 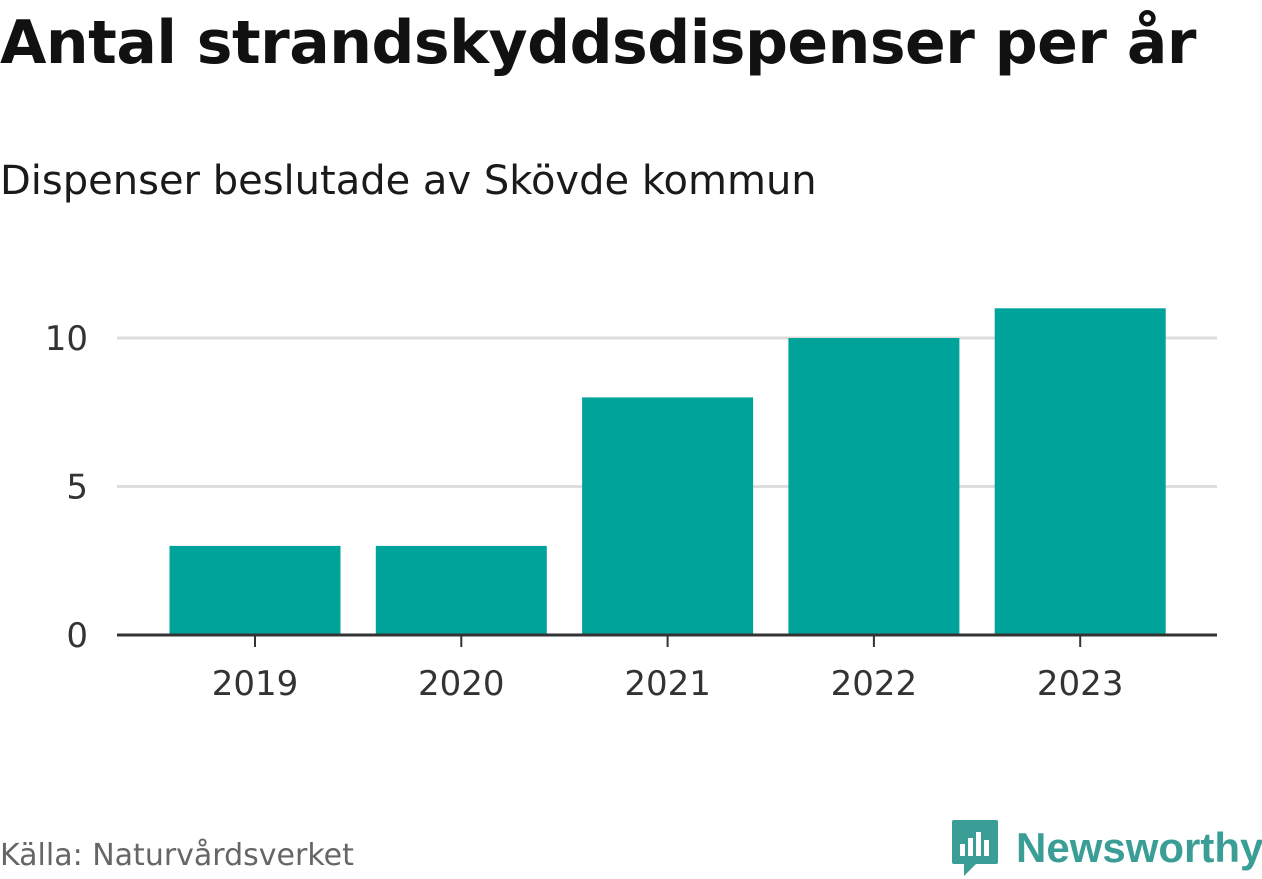 I want to click on x-tick-label-2020: 2020, so click(x=461, y=684).